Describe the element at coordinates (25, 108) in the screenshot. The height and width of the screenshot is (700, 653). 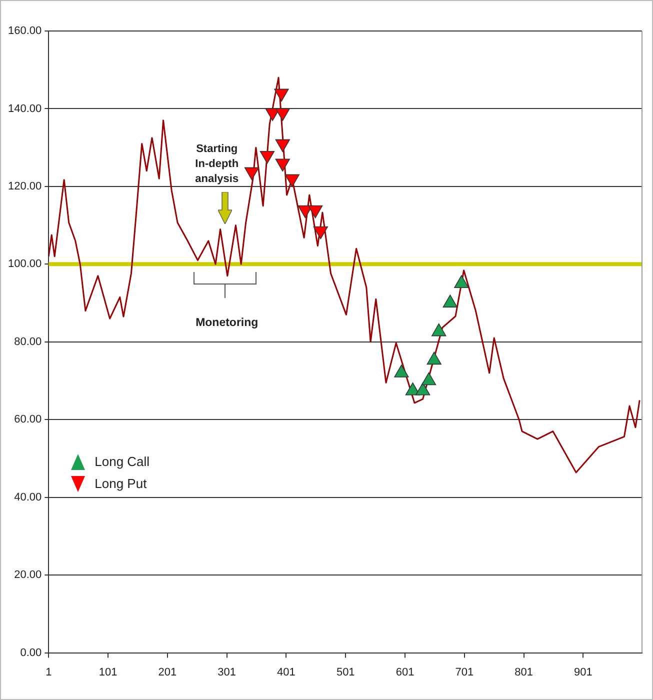
I see `y-tick-label: 140.00` at that location.